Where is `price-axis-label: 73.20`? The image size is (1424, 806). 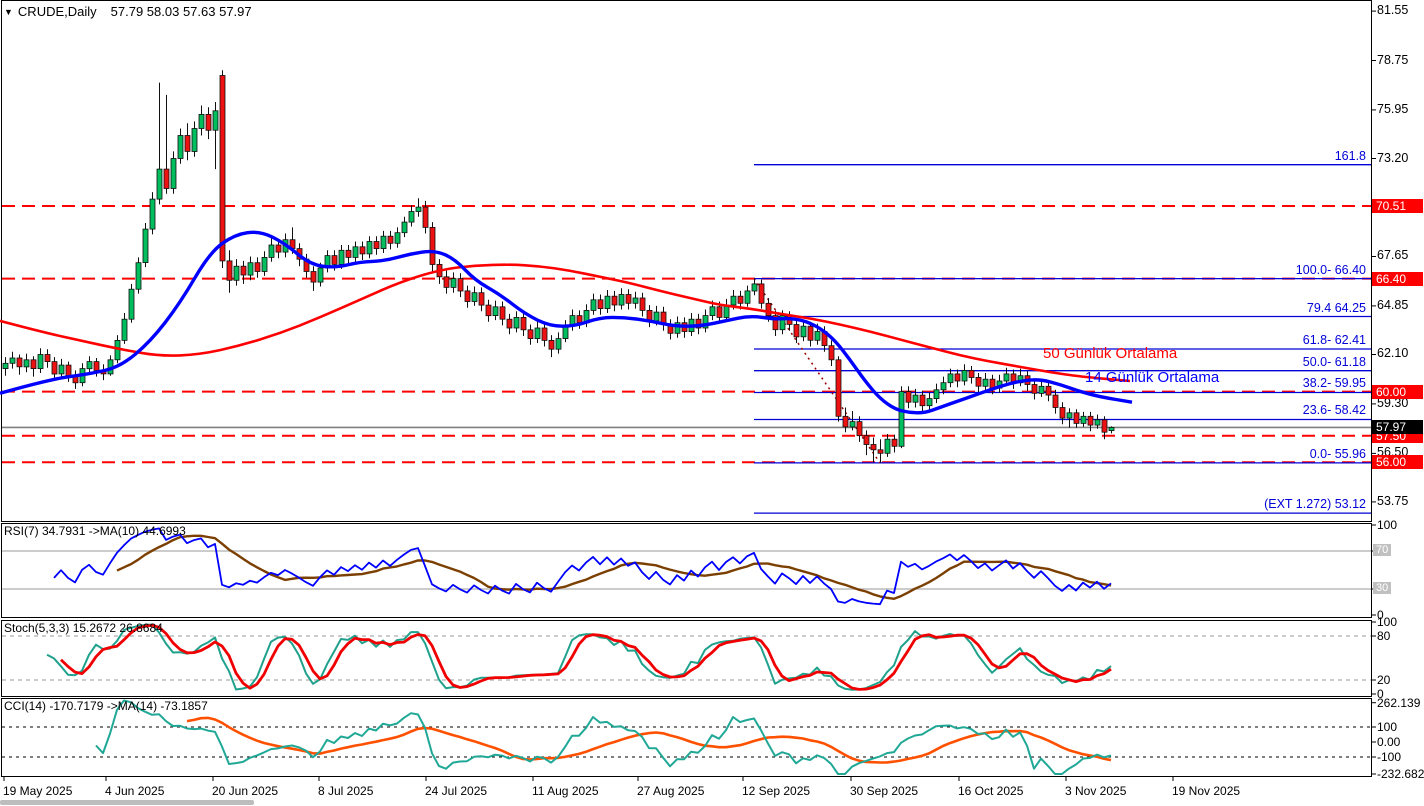
price-axis-label: 73.20 is located at coordinates (1393, 157).